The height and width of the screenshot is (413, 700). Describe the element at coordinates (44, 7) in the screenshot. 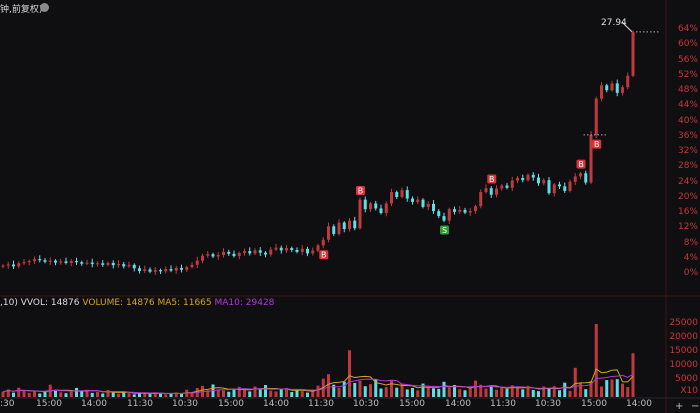

I see `settings-icon` at that location.